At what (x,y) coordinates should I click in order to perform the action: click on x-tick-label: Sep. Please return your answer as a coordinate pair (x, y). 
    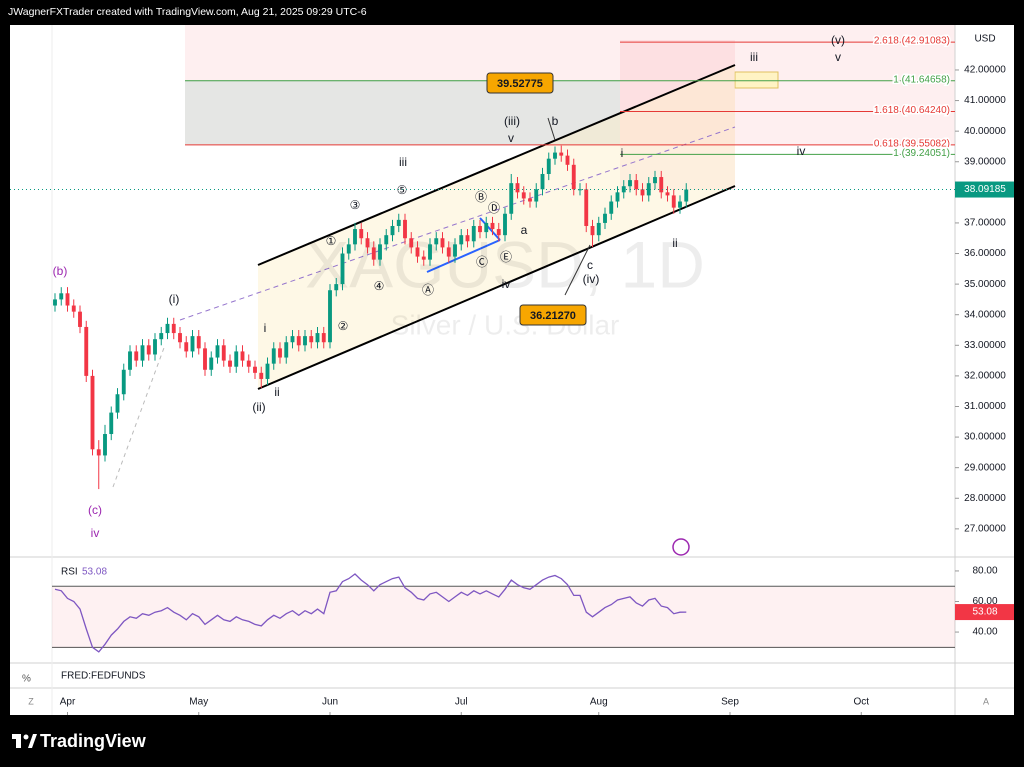
    Looking at the image, I should click on (730, 702).